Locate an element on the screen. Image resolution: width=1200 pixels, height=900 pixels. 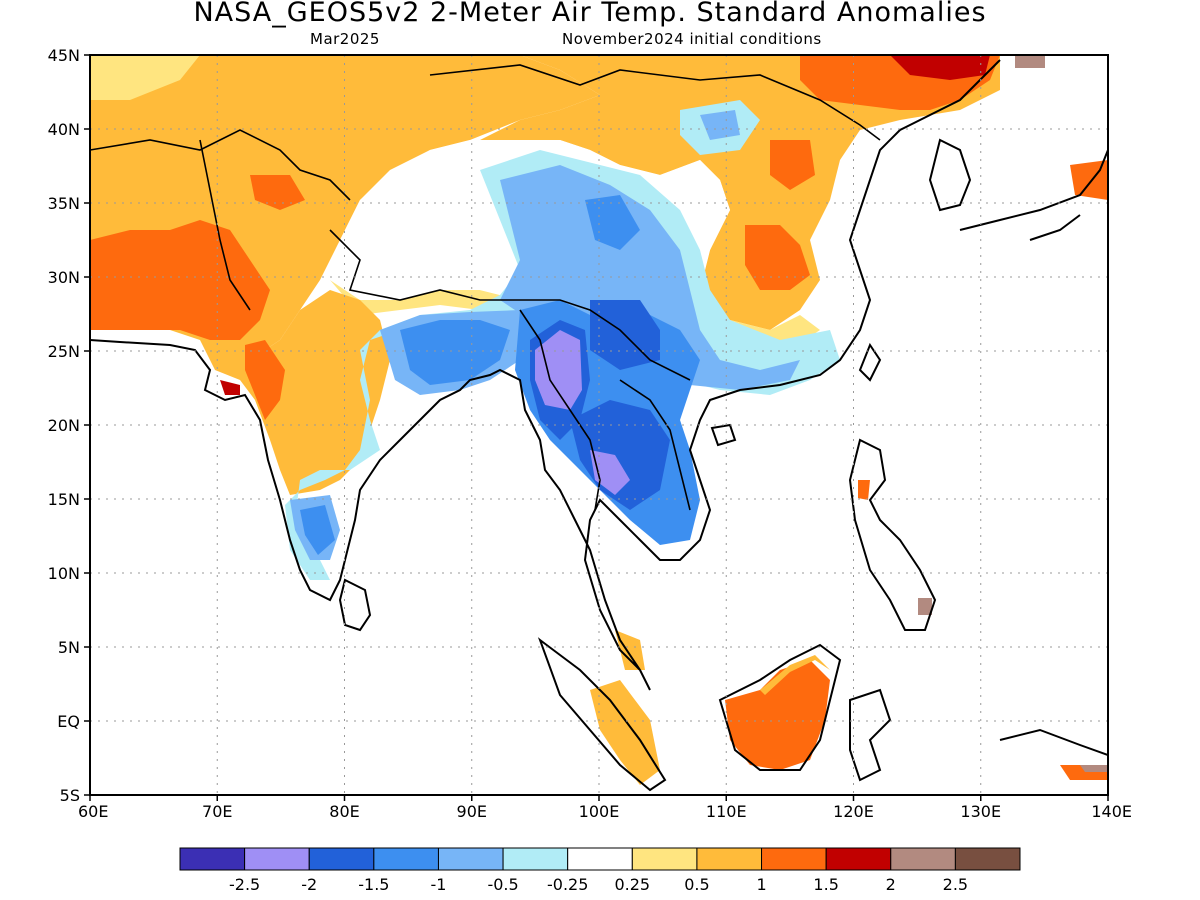
border-china-west is located at coordinates (510, 305).